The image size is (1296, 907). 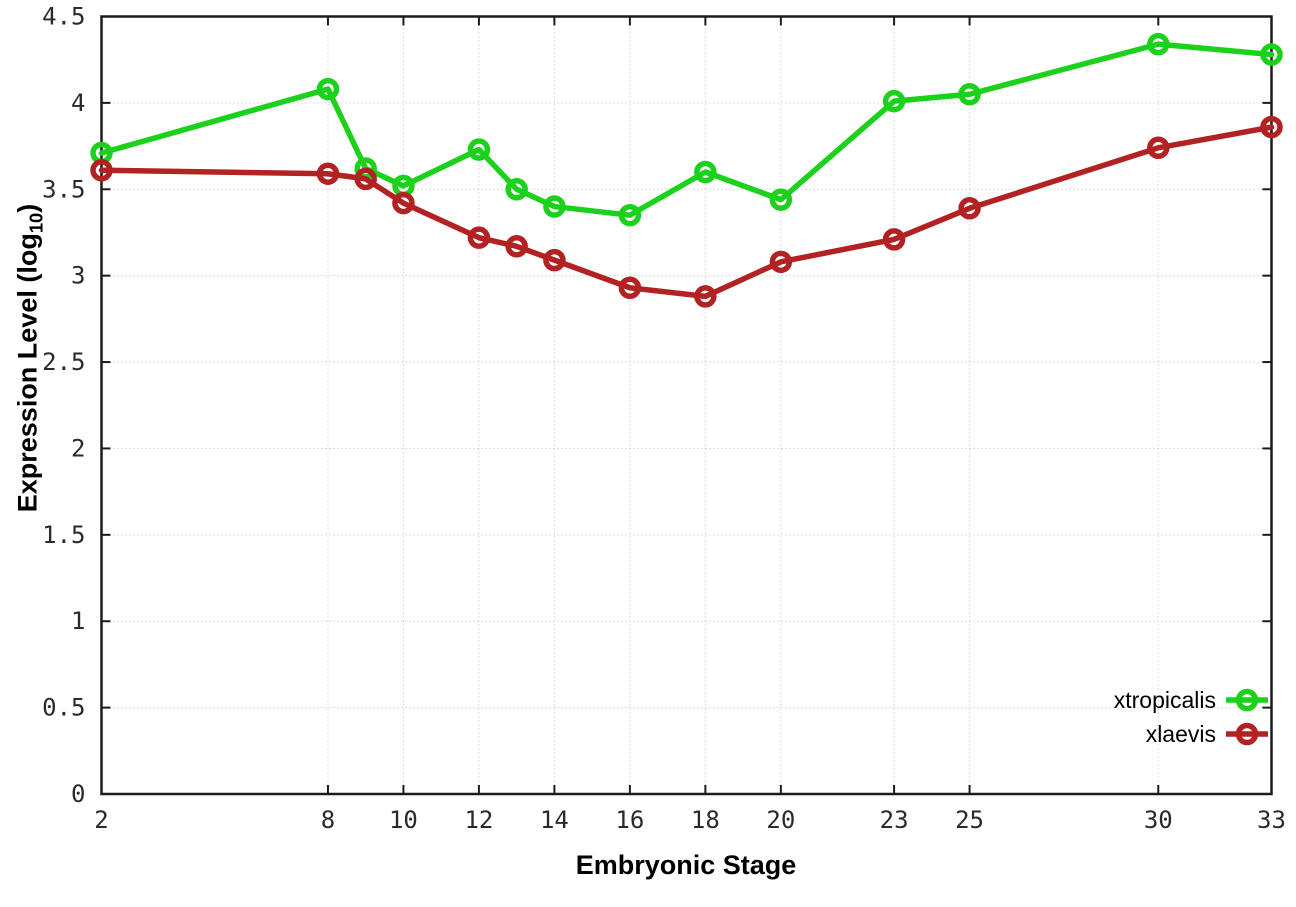 What do you see at coordinates (1271, 820) in the screenshot?
I see `x-tick-label: 33` at bounding box center [1271, 820].